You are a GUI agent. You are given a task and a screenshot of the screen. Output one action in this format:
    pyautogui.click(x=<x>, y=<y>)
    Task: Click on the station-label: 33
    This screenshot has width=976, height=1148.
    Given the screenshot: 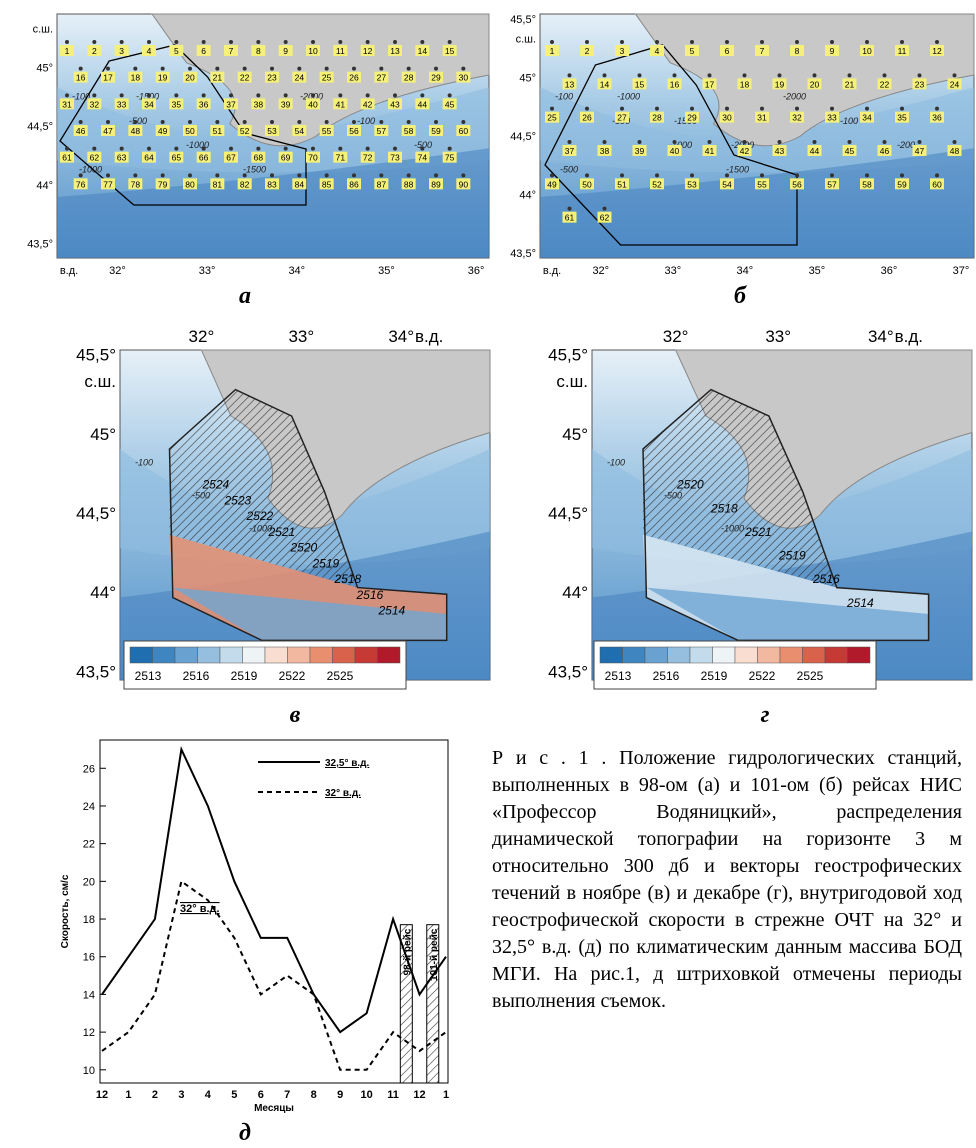 What is the action you would take?
    pyautogui.click(x=122, y=104)
    